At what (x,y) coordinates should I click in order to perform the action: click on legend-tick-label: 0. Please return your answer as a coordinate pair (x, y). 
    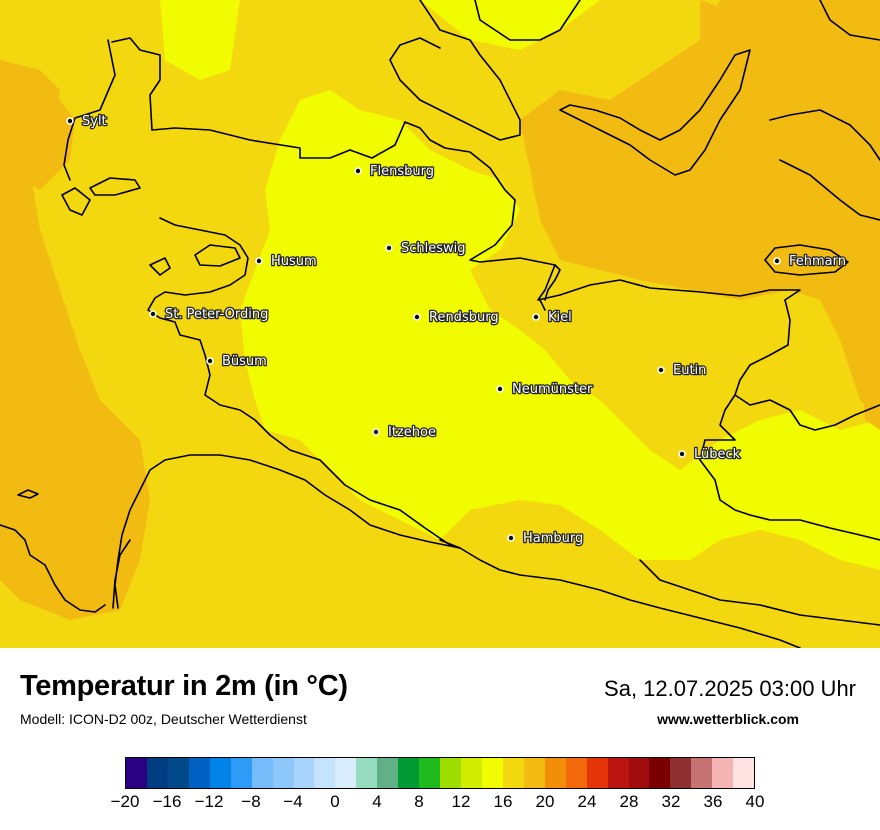
    Looking at the image, I should click on (335, 801).